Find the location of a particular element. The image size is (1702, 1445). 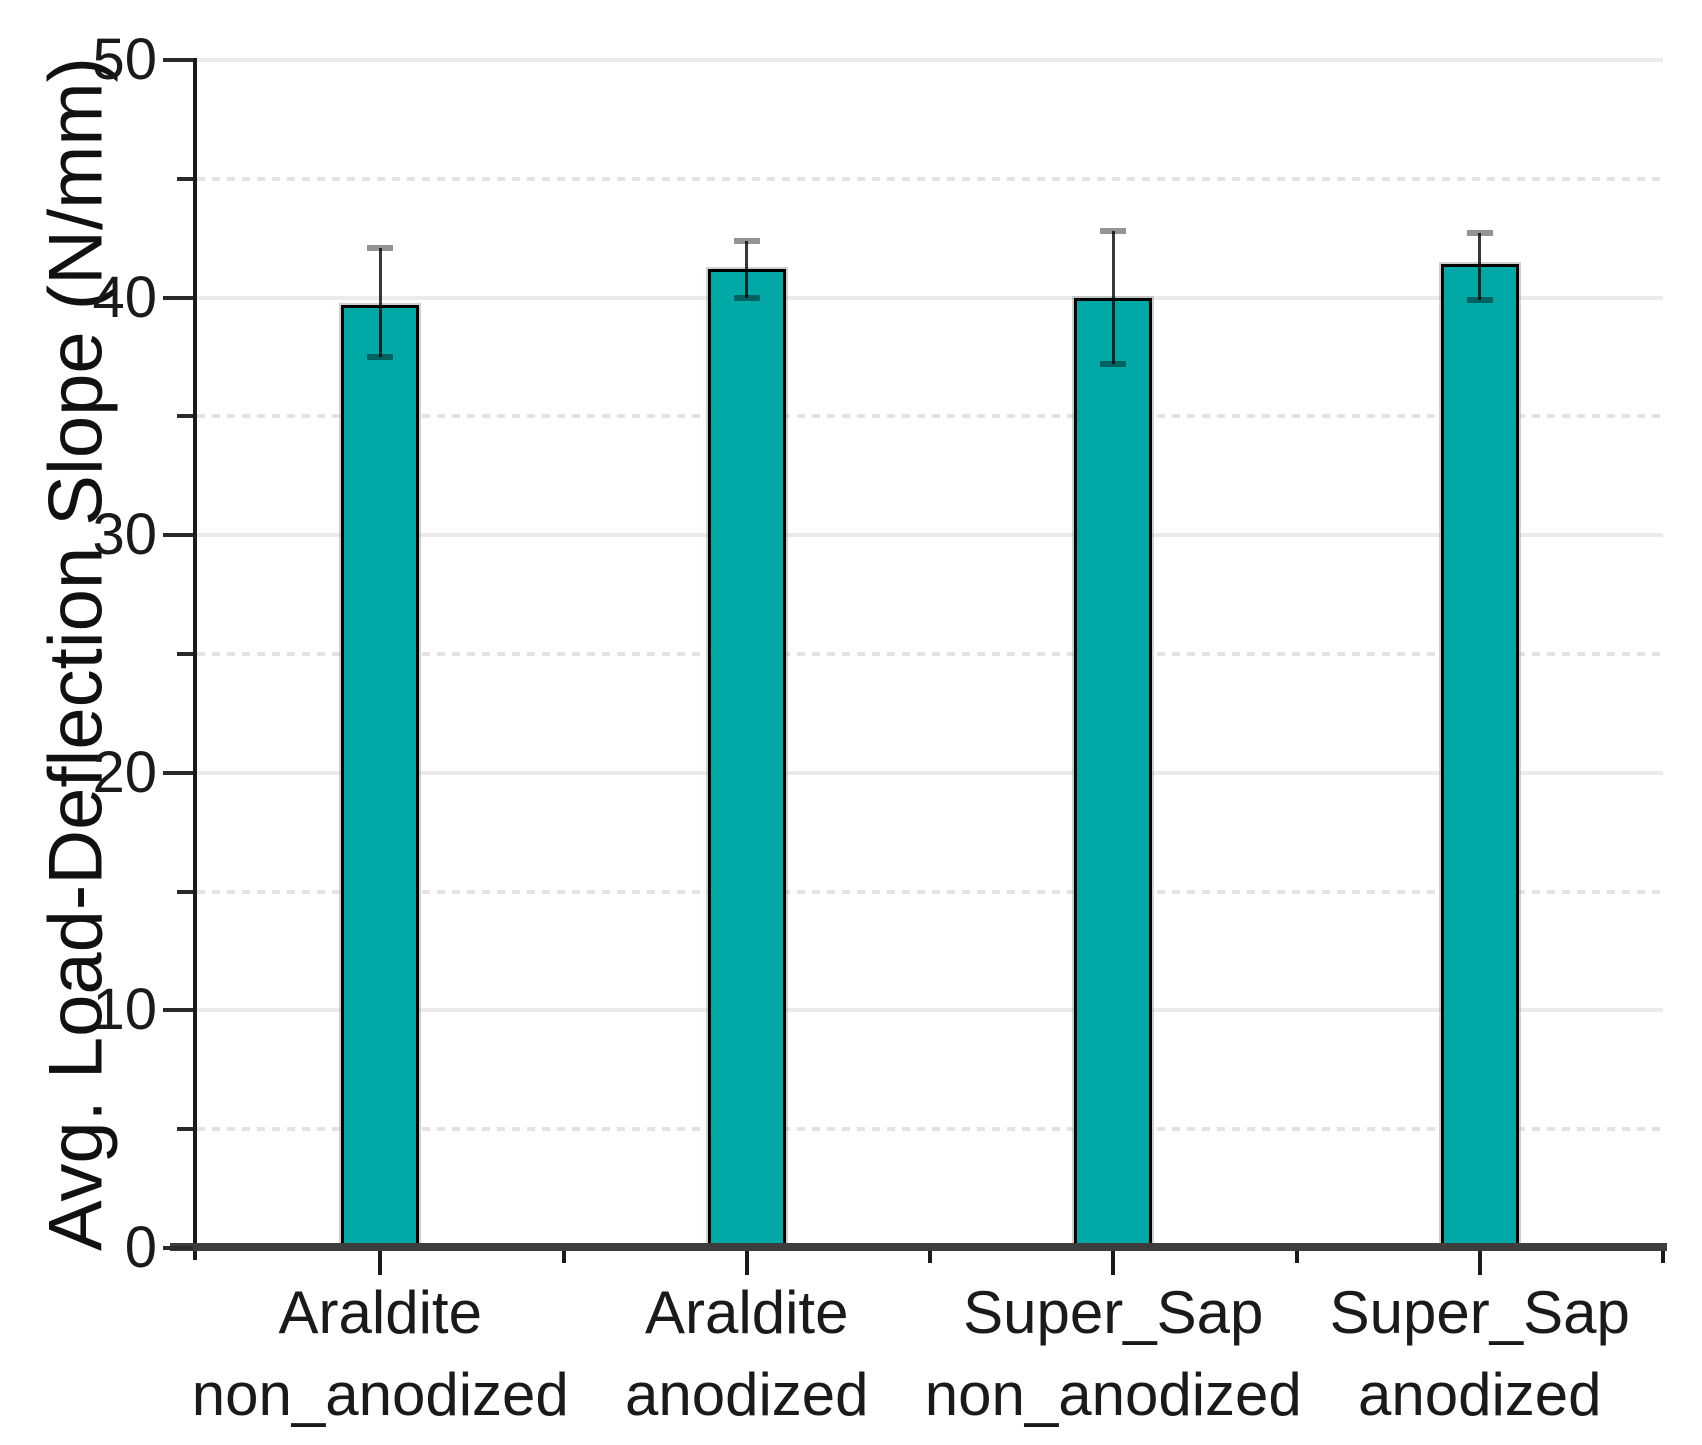

x-category-label: Araldite anodized is located at coordinates (747, 1354).